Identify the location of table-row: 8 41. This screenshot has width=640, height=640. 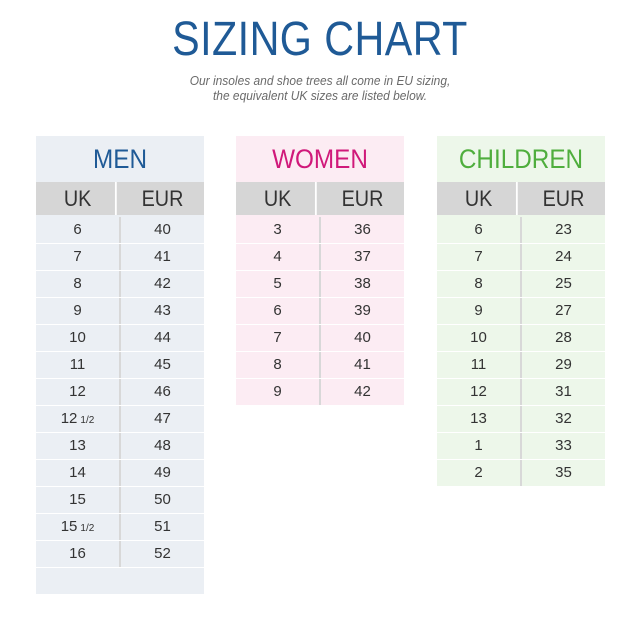
(320, 365).